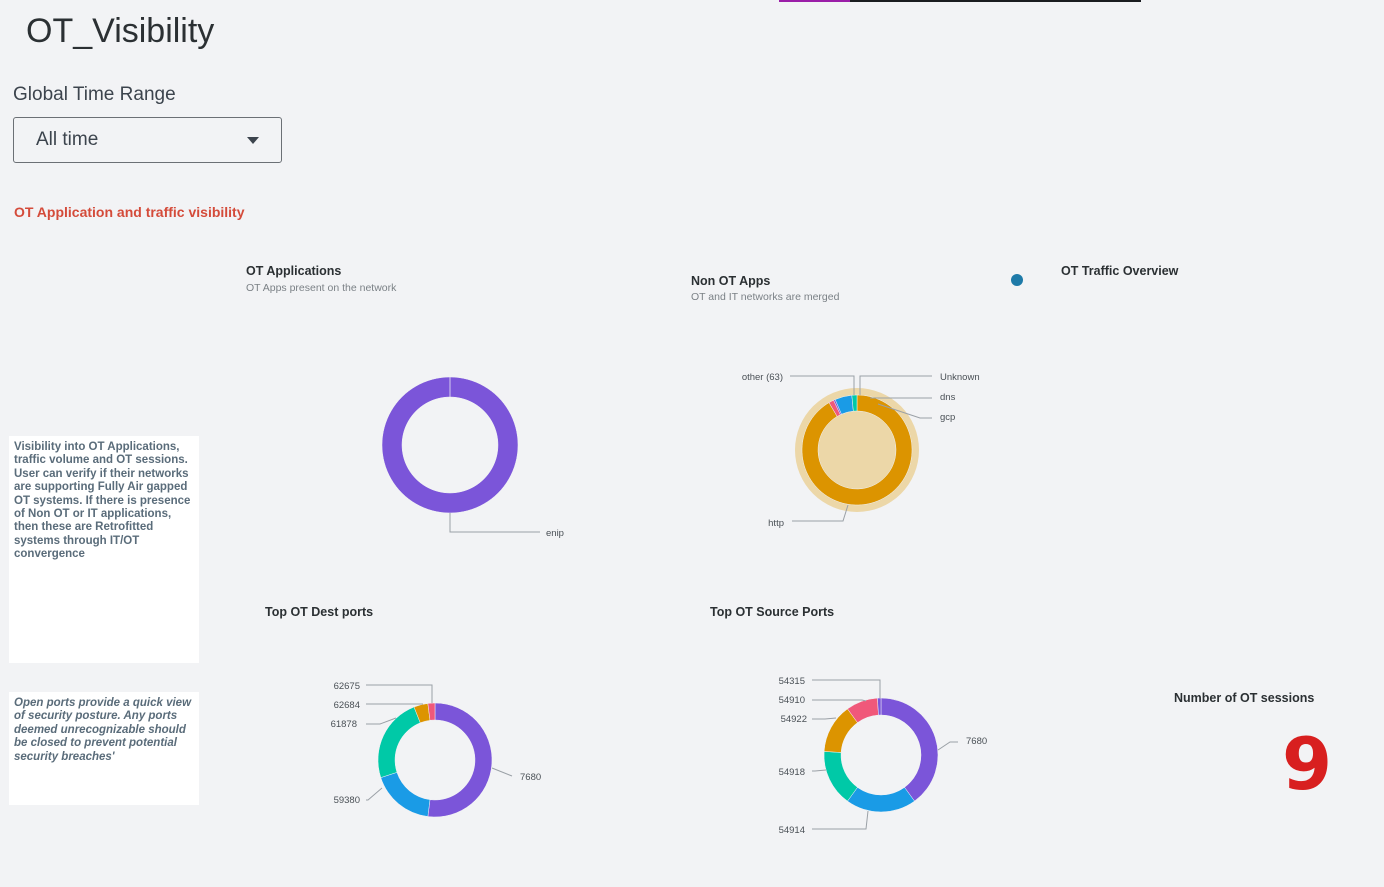 Image resolution: width=1384 pixels, height=887 pixels. What do you see at coordinates (960, 377) in the screenshot?
I see `non_ot_apps-label-2: Unknown` at bounding box center [960, 377].